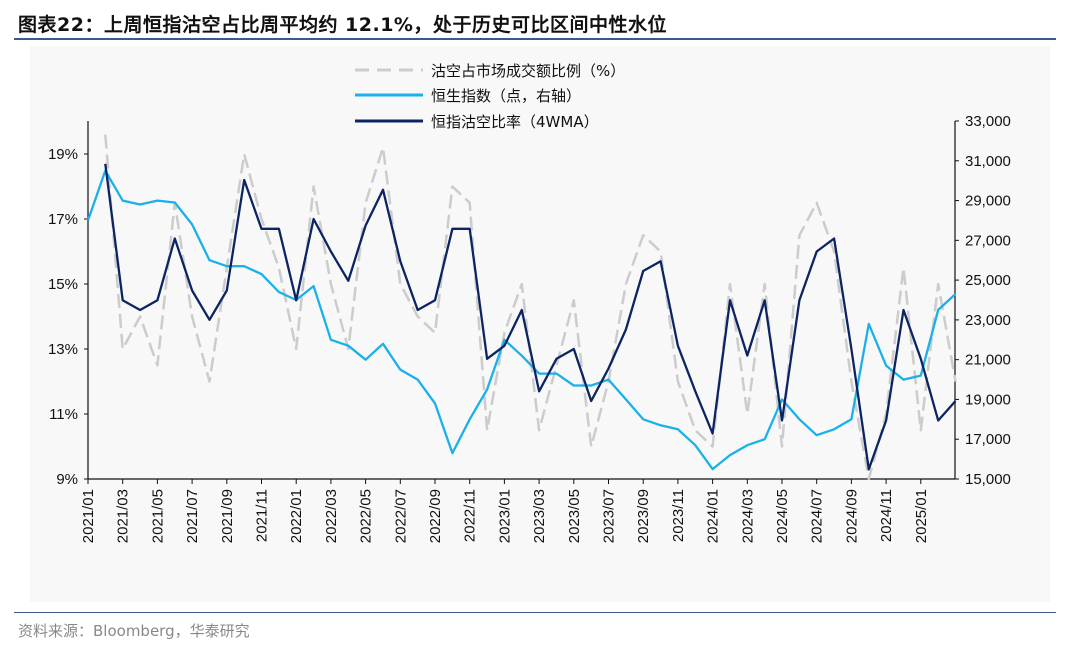  Describe the element at coordinates (366, 516) in the screenshot. I see `x-tick-label: 2022/05` at that location.